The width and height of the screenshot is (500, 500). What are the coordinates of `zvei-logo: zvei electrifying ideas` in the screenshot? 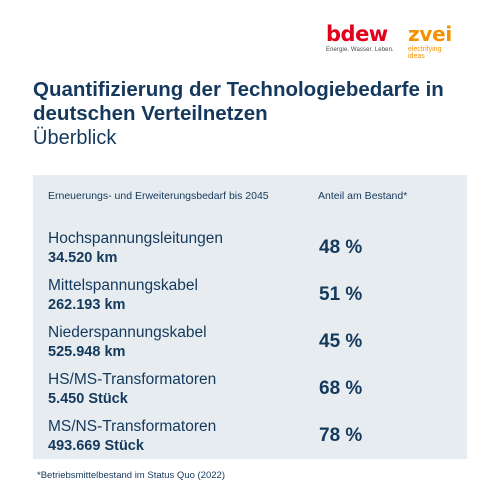 It's located at (433, 41).